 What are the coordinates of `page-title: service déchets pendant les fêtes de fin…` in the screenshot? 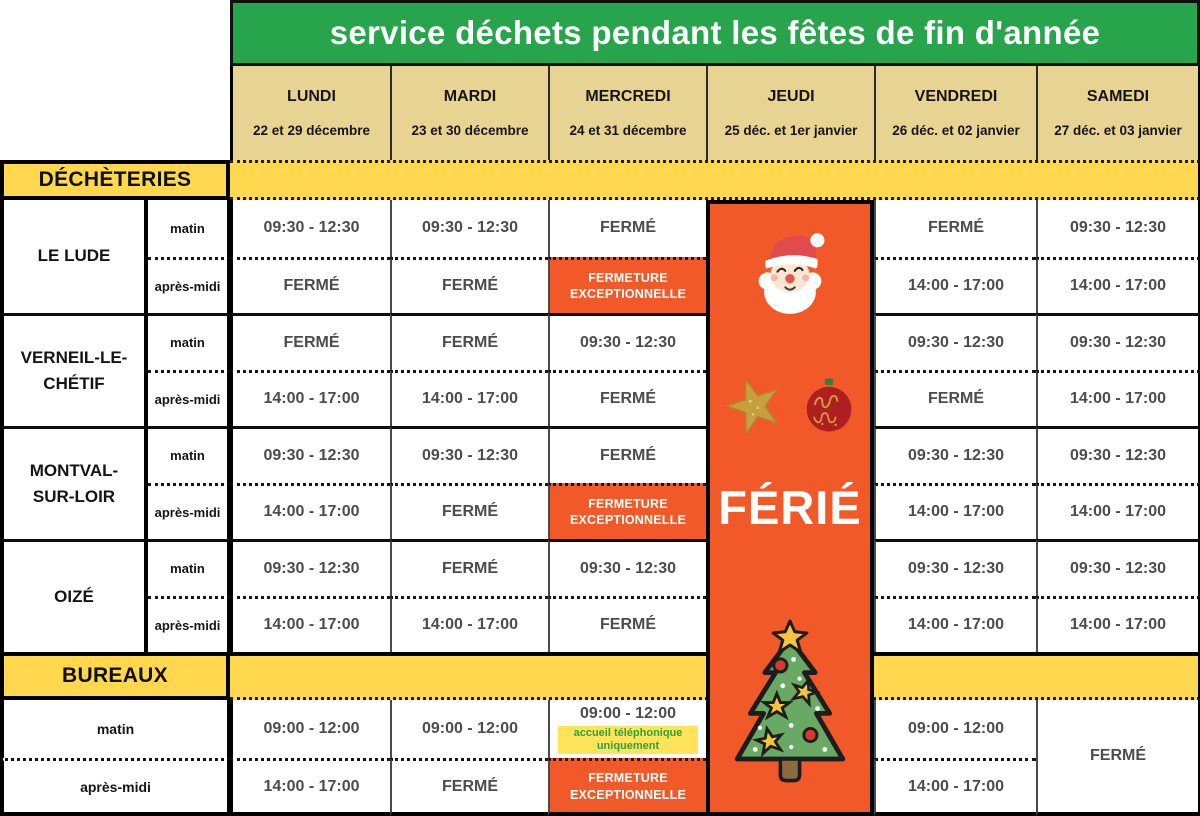 It's located at (715, 33).